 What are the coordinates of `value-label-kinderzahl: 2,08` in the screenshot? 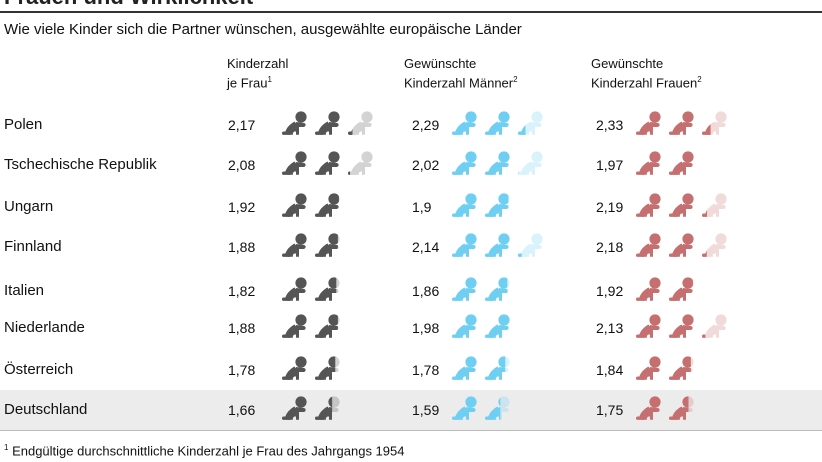 It's located at (242, 165).